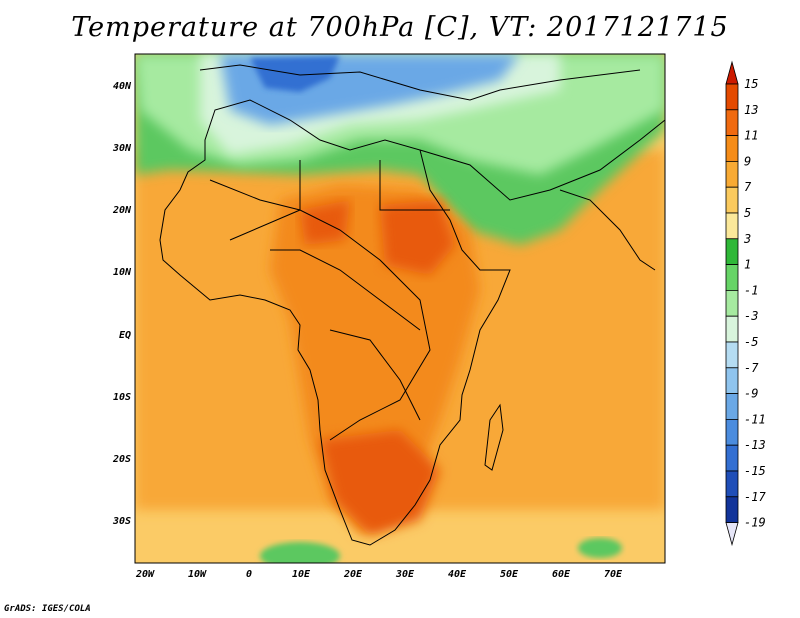  What do you see at coordinates (125, 335) in the screenshot?
I see `lat-label-eq: EQ` at bounding box center [125, 335].